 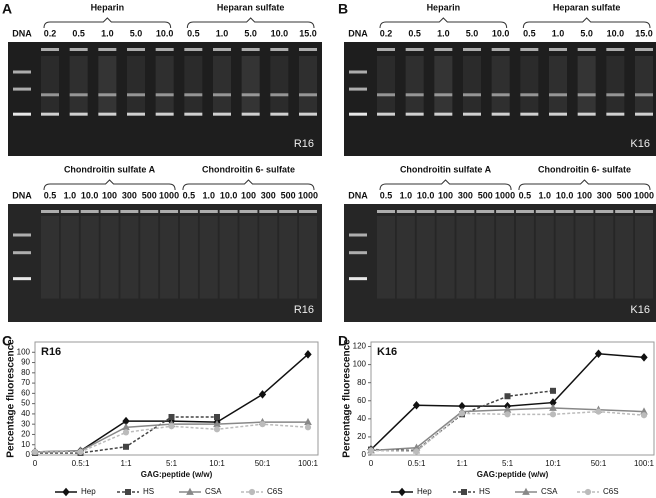 What do you see at coordinates (512, 398) in the screenshot?
I see `plot-frame` at bounding box center [512, 398].